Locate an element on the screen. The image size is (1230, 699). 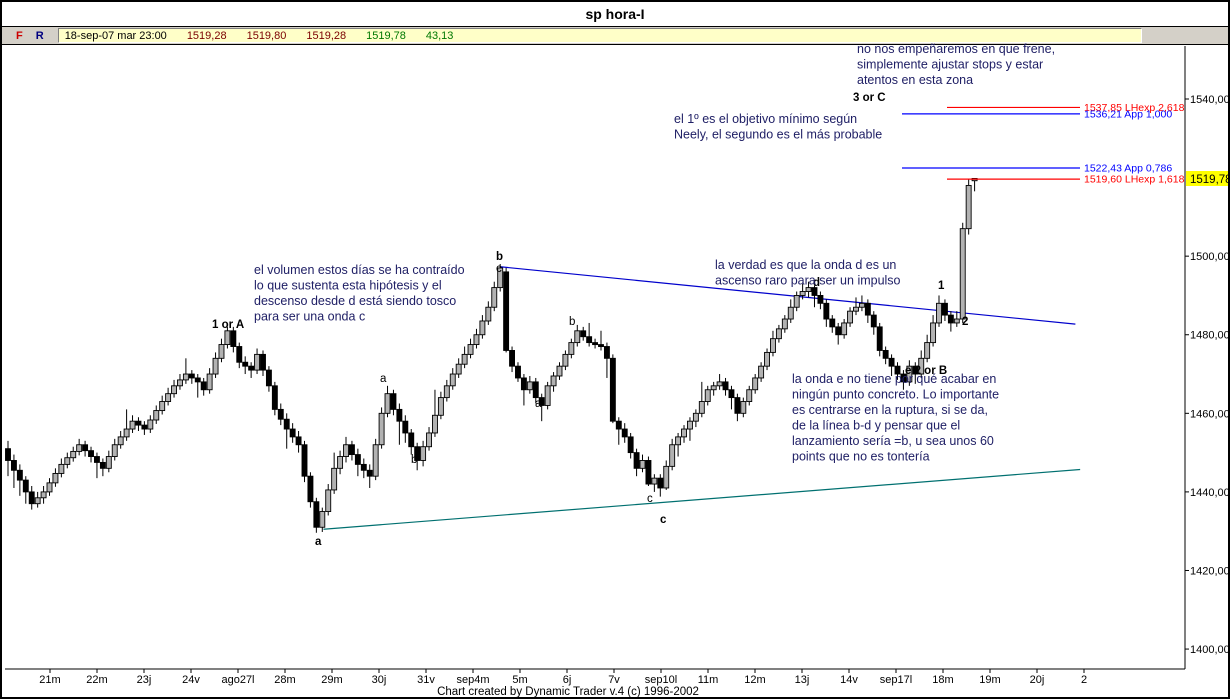
quote-field-2: 1519,80 is located at coordinates (266, 35).